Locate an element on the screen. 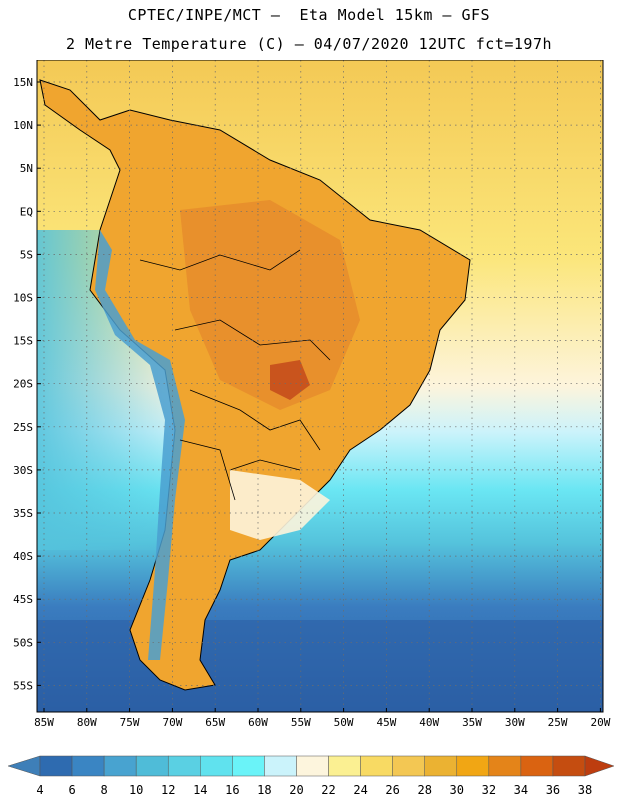 The width and height of the screenshot is (618, 800). legend-label: 26 is located at coordinates (392, 790).